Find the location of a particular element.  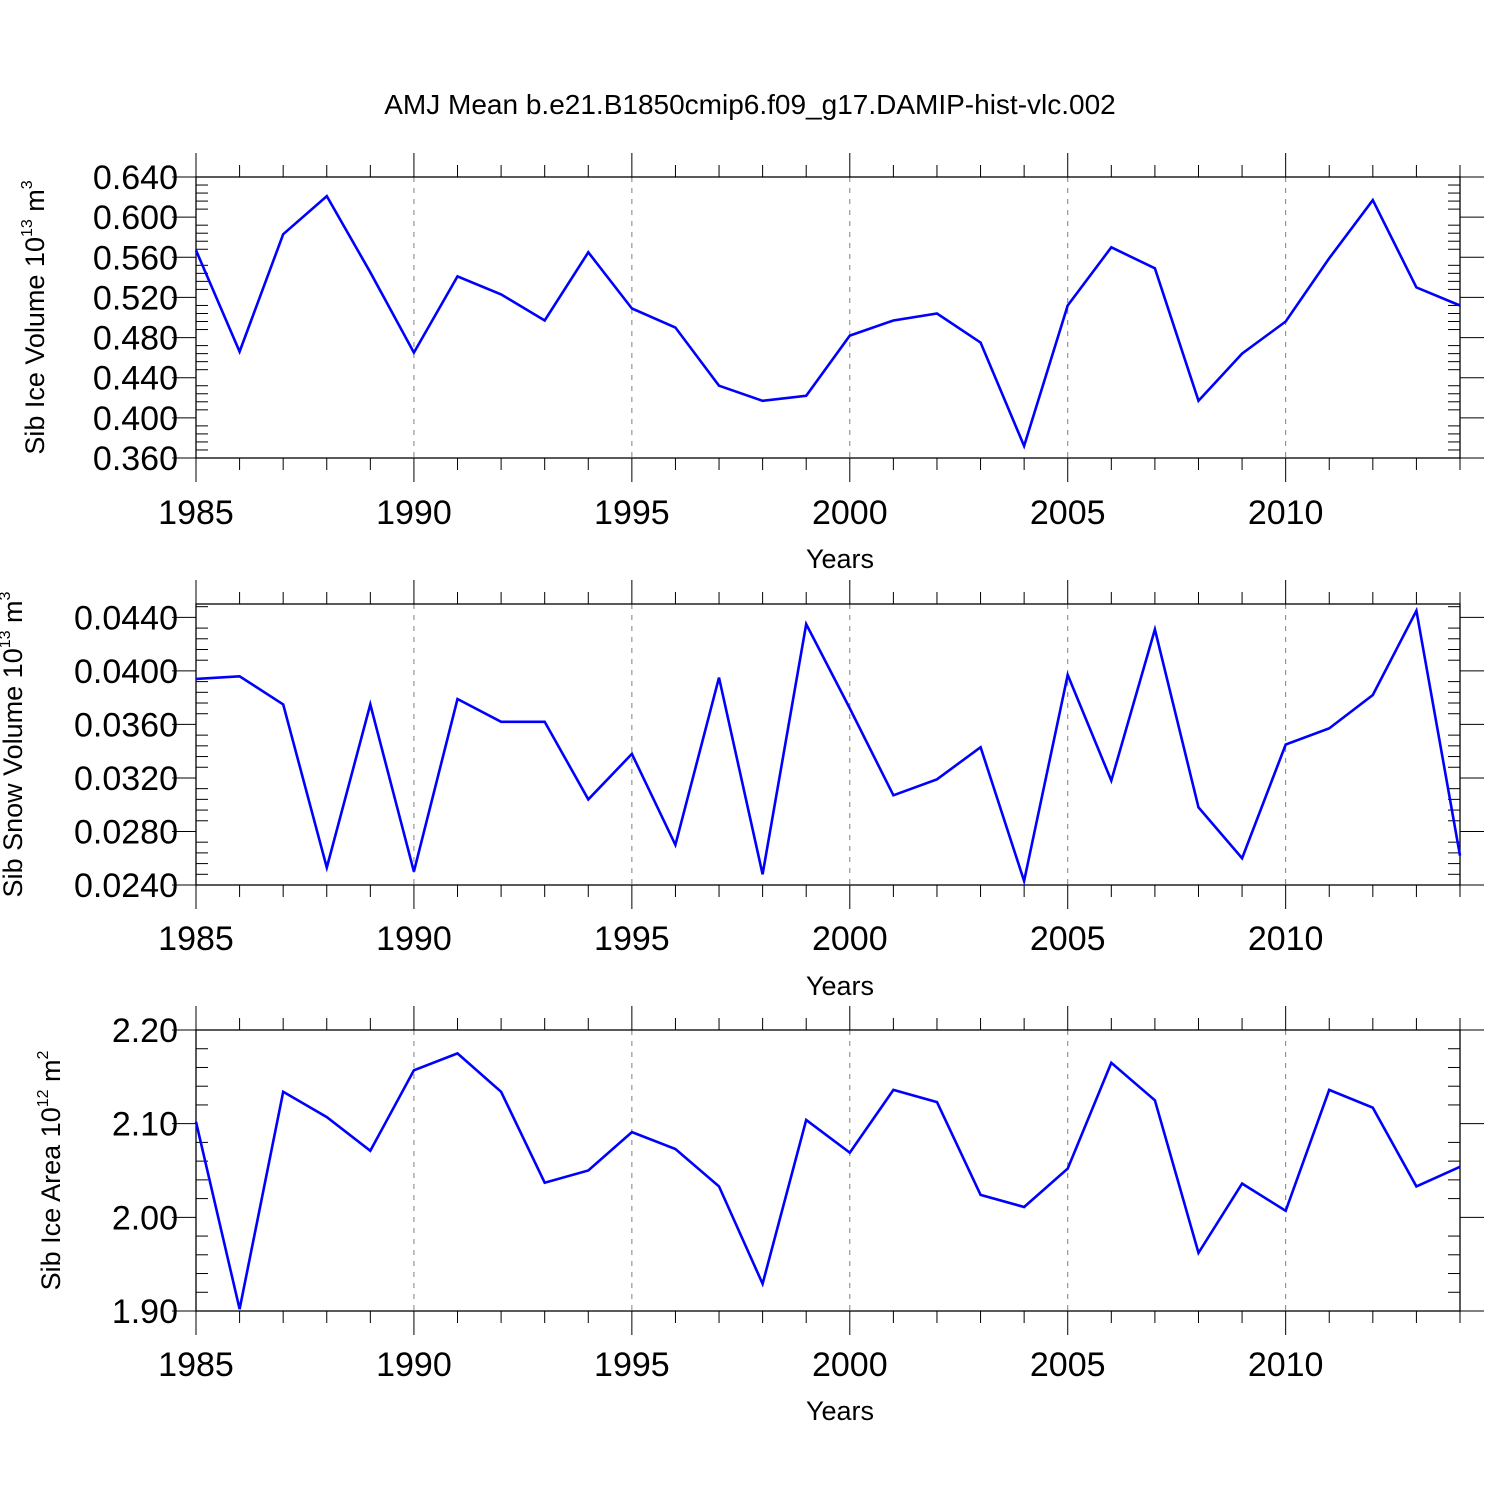

y-axis-title-text: Sib Snow Volume 10 is located at coordinates (14, 772).